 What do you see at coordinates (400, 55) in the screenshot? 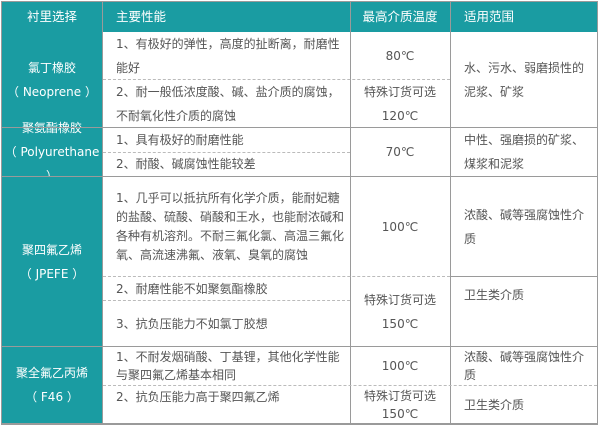
I see `max-temp: 80℃` at bounding box center [400, 55].